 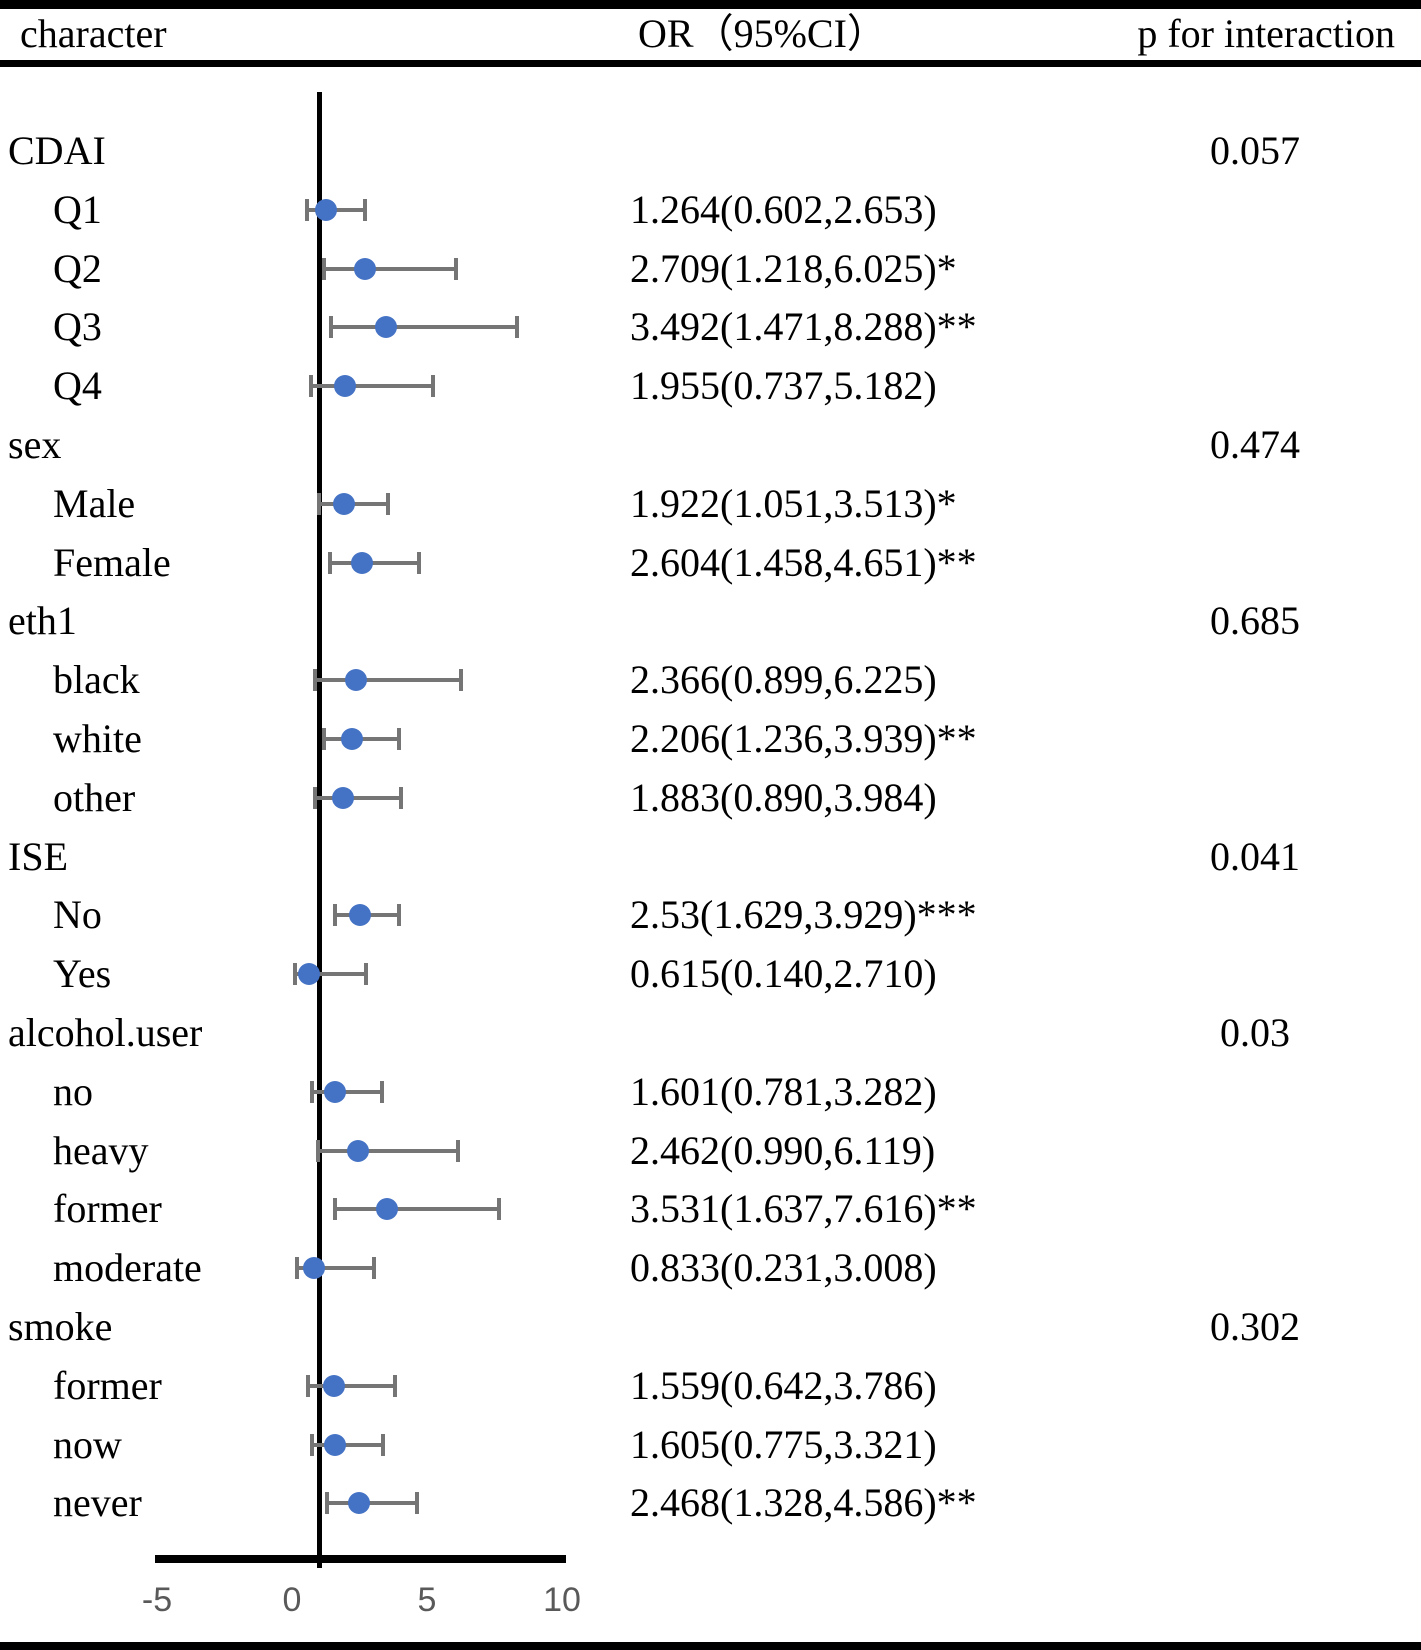 I want to click on x-tick-label-0: 0, so click(x=292, y=1600).